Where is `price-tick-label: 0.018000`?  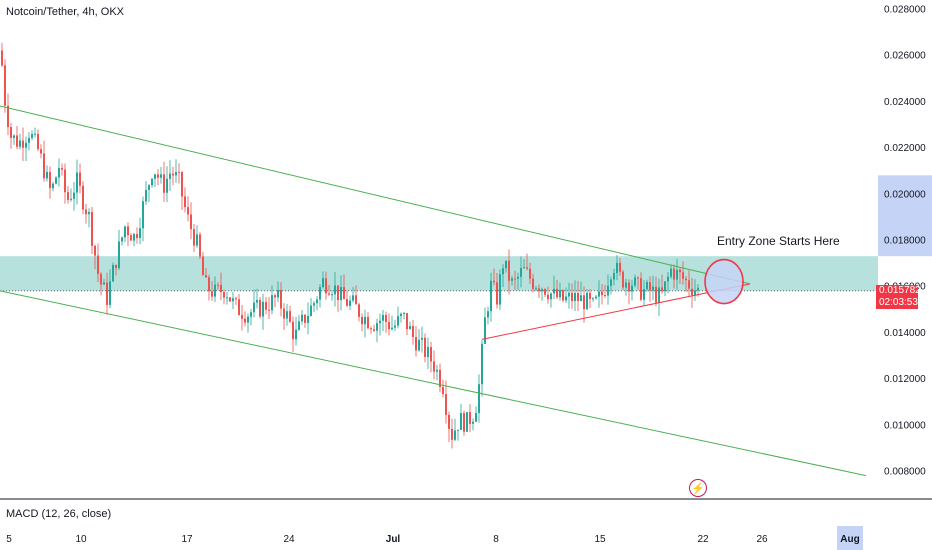
price-tick-label: 0.018000 is located at coordinates (905, 241).